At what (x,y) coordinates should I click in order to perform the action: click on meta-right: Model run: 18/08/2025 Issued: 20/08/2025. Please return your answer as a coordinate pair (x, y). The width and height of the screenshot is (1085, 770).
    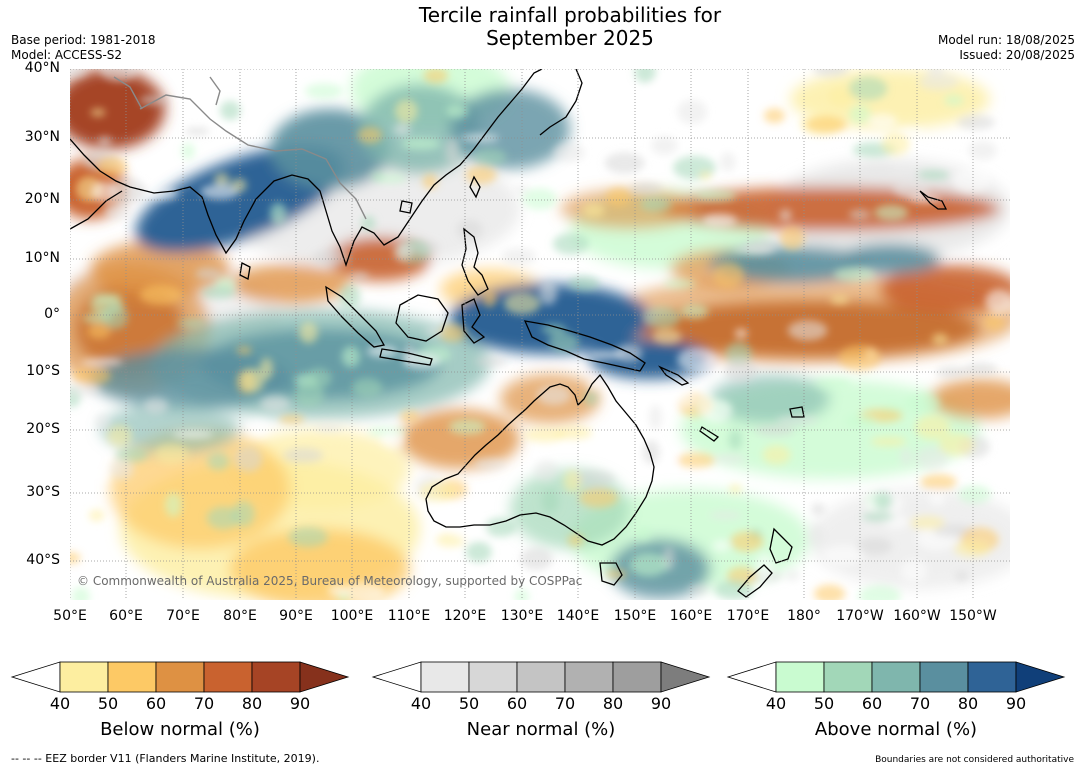
    Looking at the image, I should click on (1006, 48).